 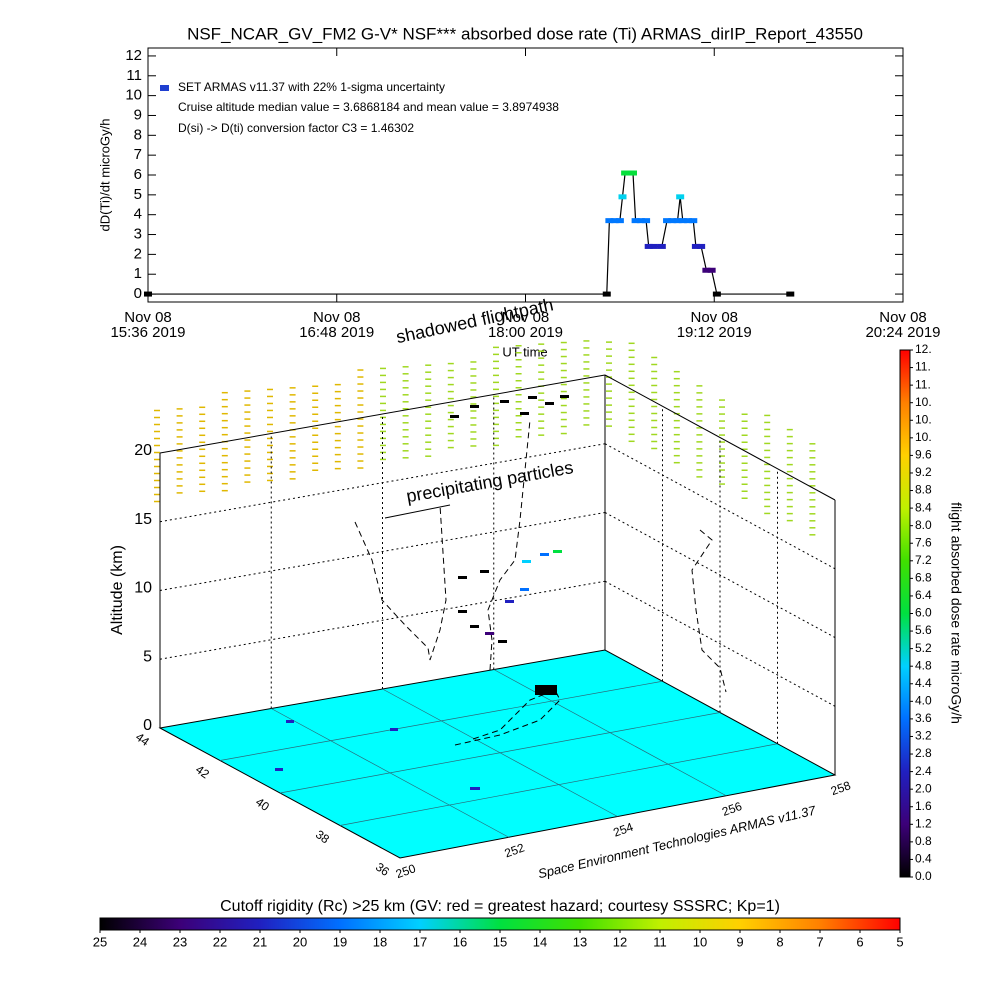 What do you see at coordinates (133, 95) in the screenshot?
I see `y-tick-label: 10` at bounding box center [133, 95].